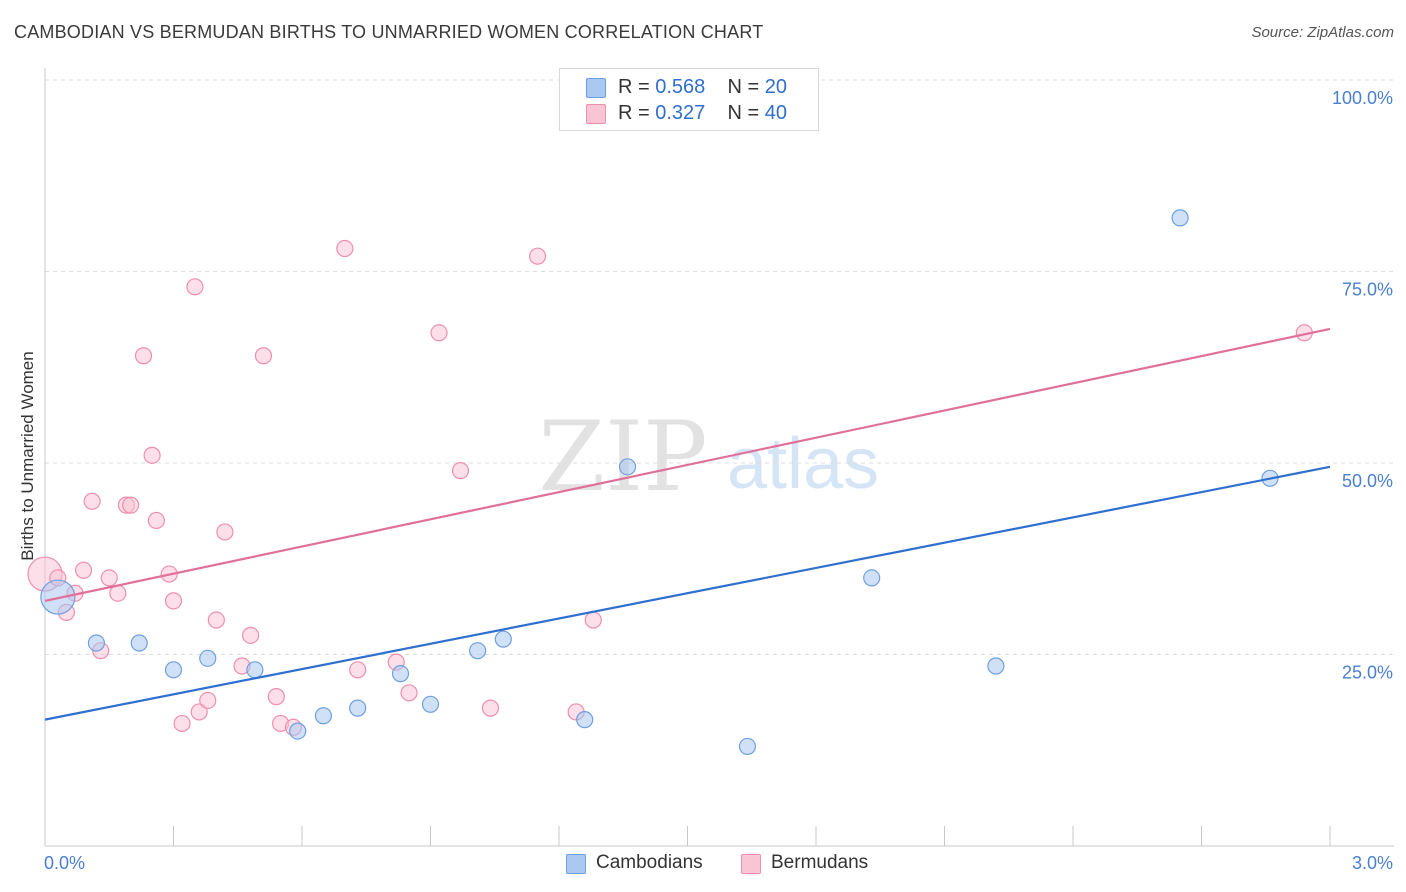 The width and height of the screenshot is (1406, 892). I want to click on y-tick-label: 100.0%, so click(1362, 98).